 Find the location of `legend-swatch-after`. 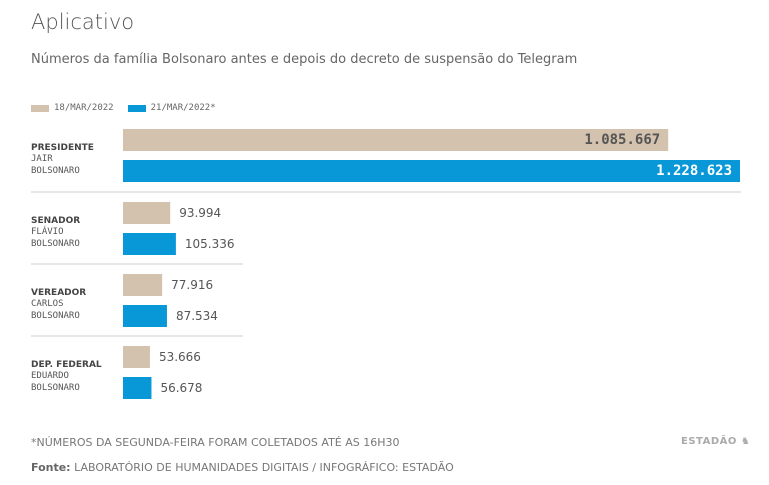

legend-swatch-after is located at coordinates (136, 108).